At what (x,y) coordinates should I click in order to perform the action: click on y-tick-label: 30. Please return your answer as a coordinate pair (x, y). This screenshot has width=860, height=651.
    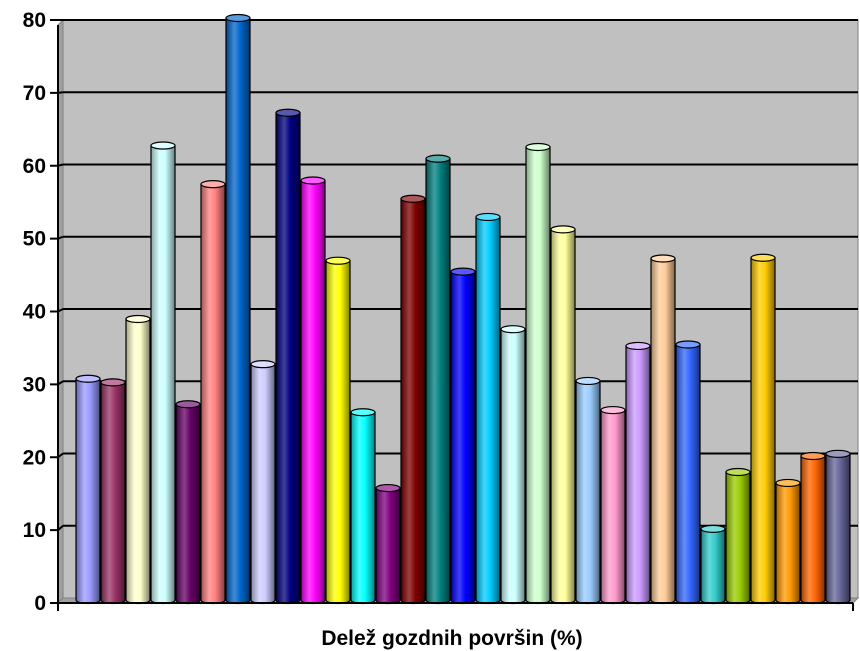
    Looking at the image, I should click on (34, 384).